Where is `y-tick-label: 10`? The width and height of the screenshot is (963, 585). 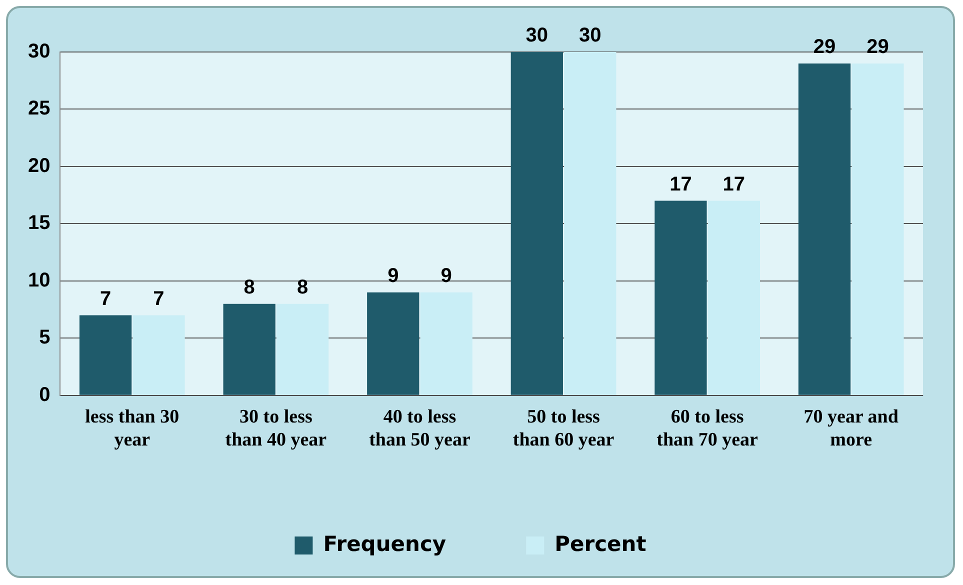
y-tick-label: 10 is located at coordinates (39, 280).